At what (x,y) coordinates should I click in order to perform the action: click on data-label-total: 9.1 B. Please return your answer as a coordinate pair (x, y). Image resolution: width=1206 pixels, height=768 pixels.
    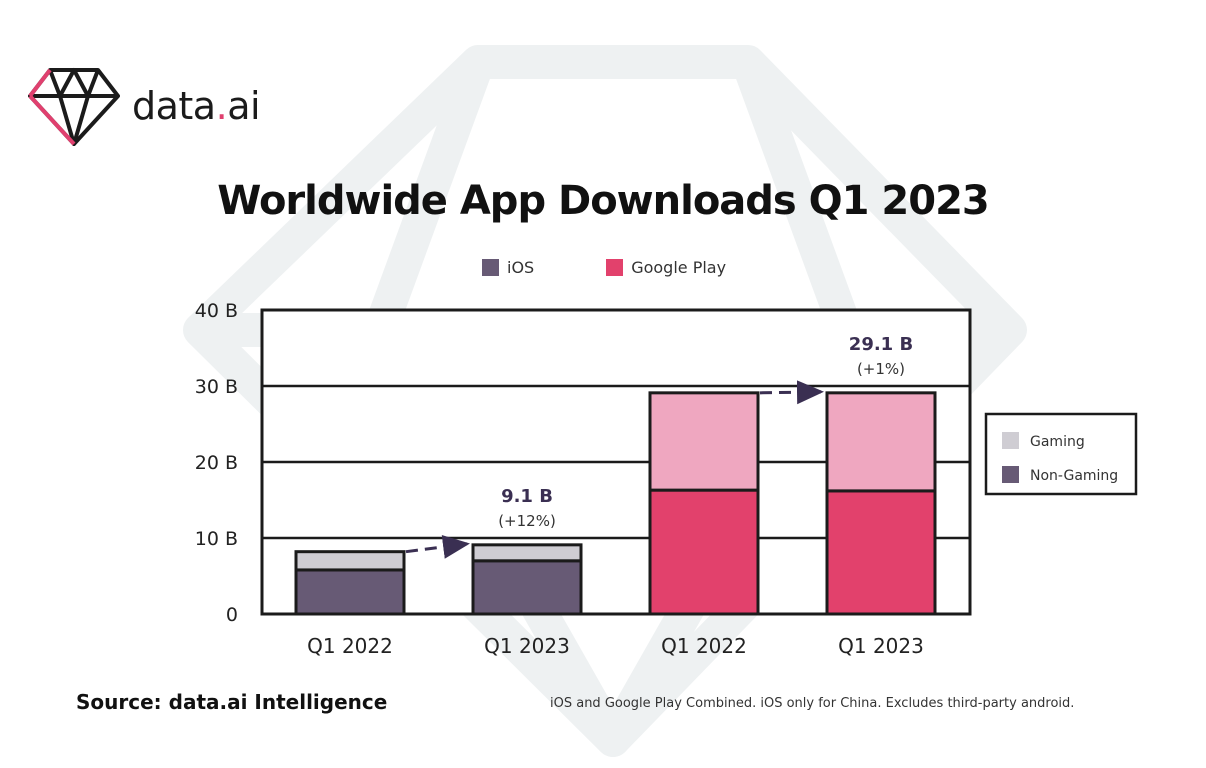
    Looking at the image, I should click on (527, 496).